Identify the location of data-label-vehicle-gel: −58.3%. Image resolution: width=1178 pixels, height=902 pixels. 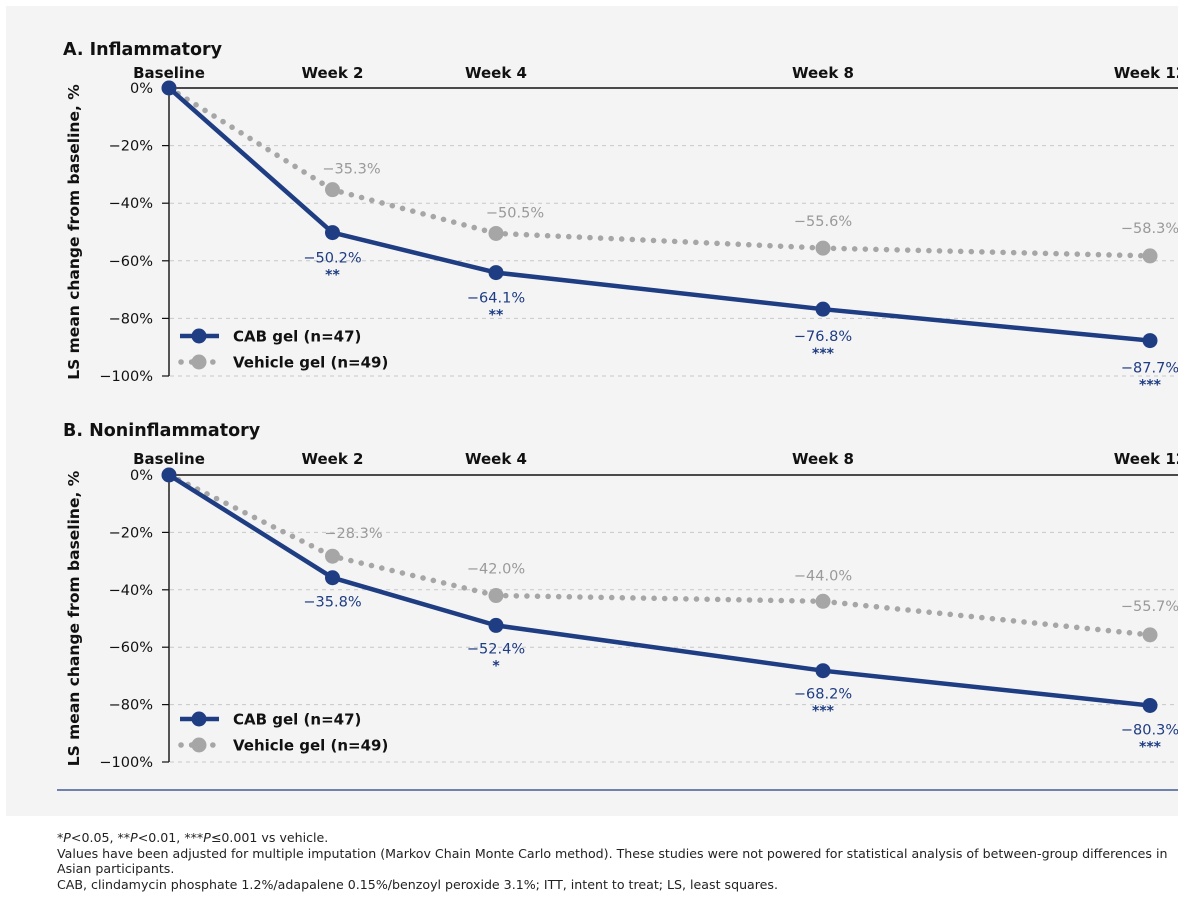
(1149, 229).